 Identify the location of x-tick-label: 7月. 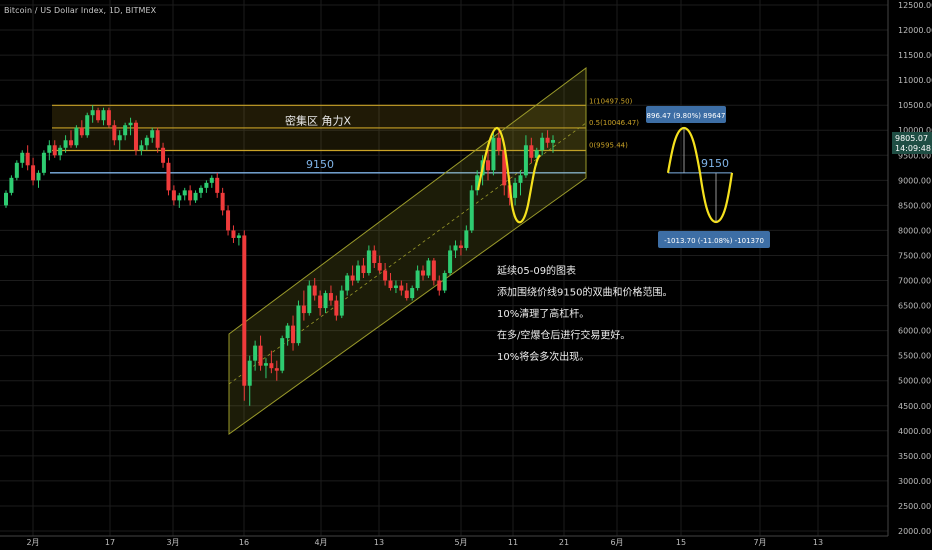
(759, 542).